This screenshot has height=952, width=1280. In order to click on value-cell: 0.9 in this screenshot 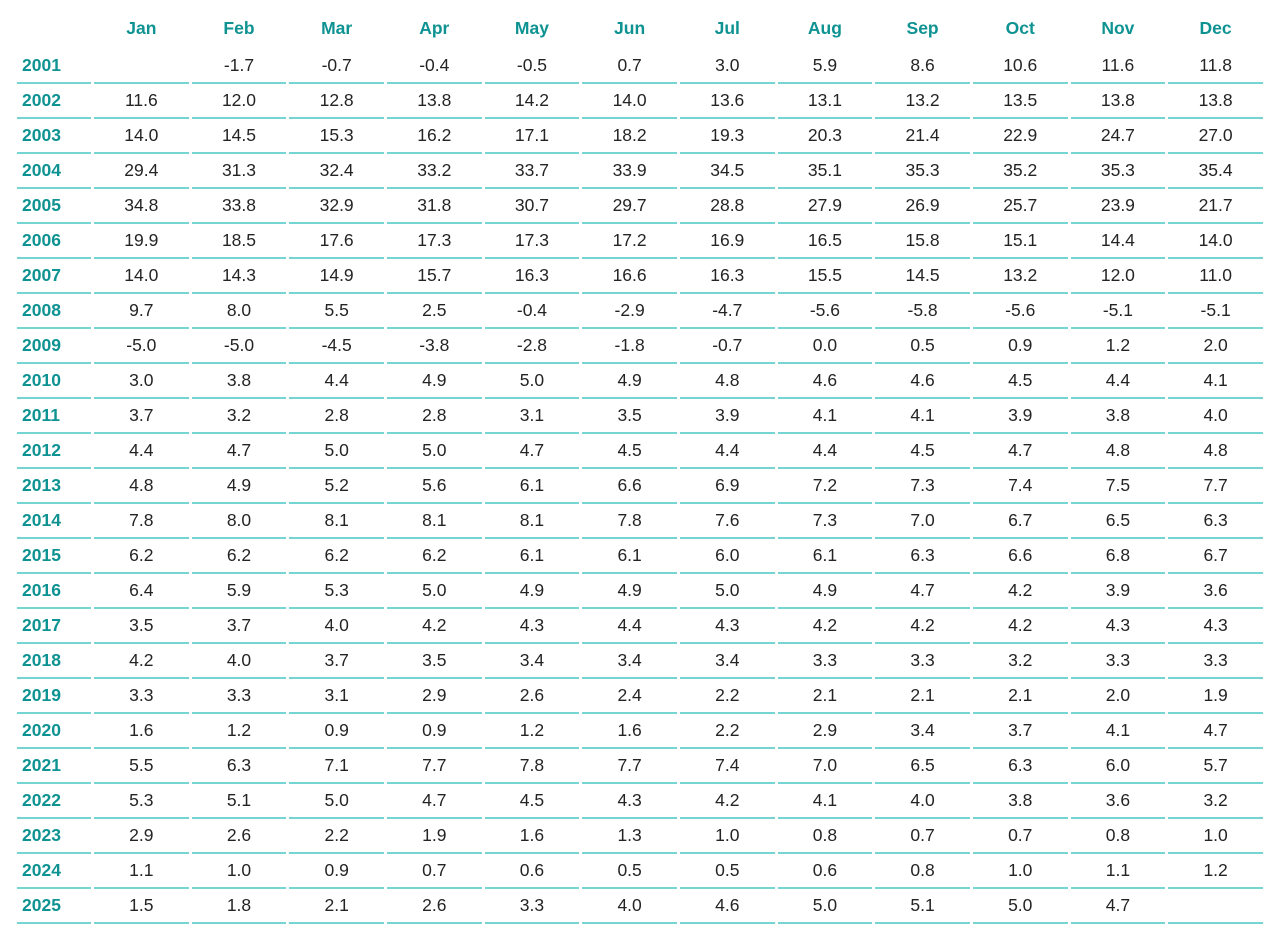, I will do `click(1020, 346)`.